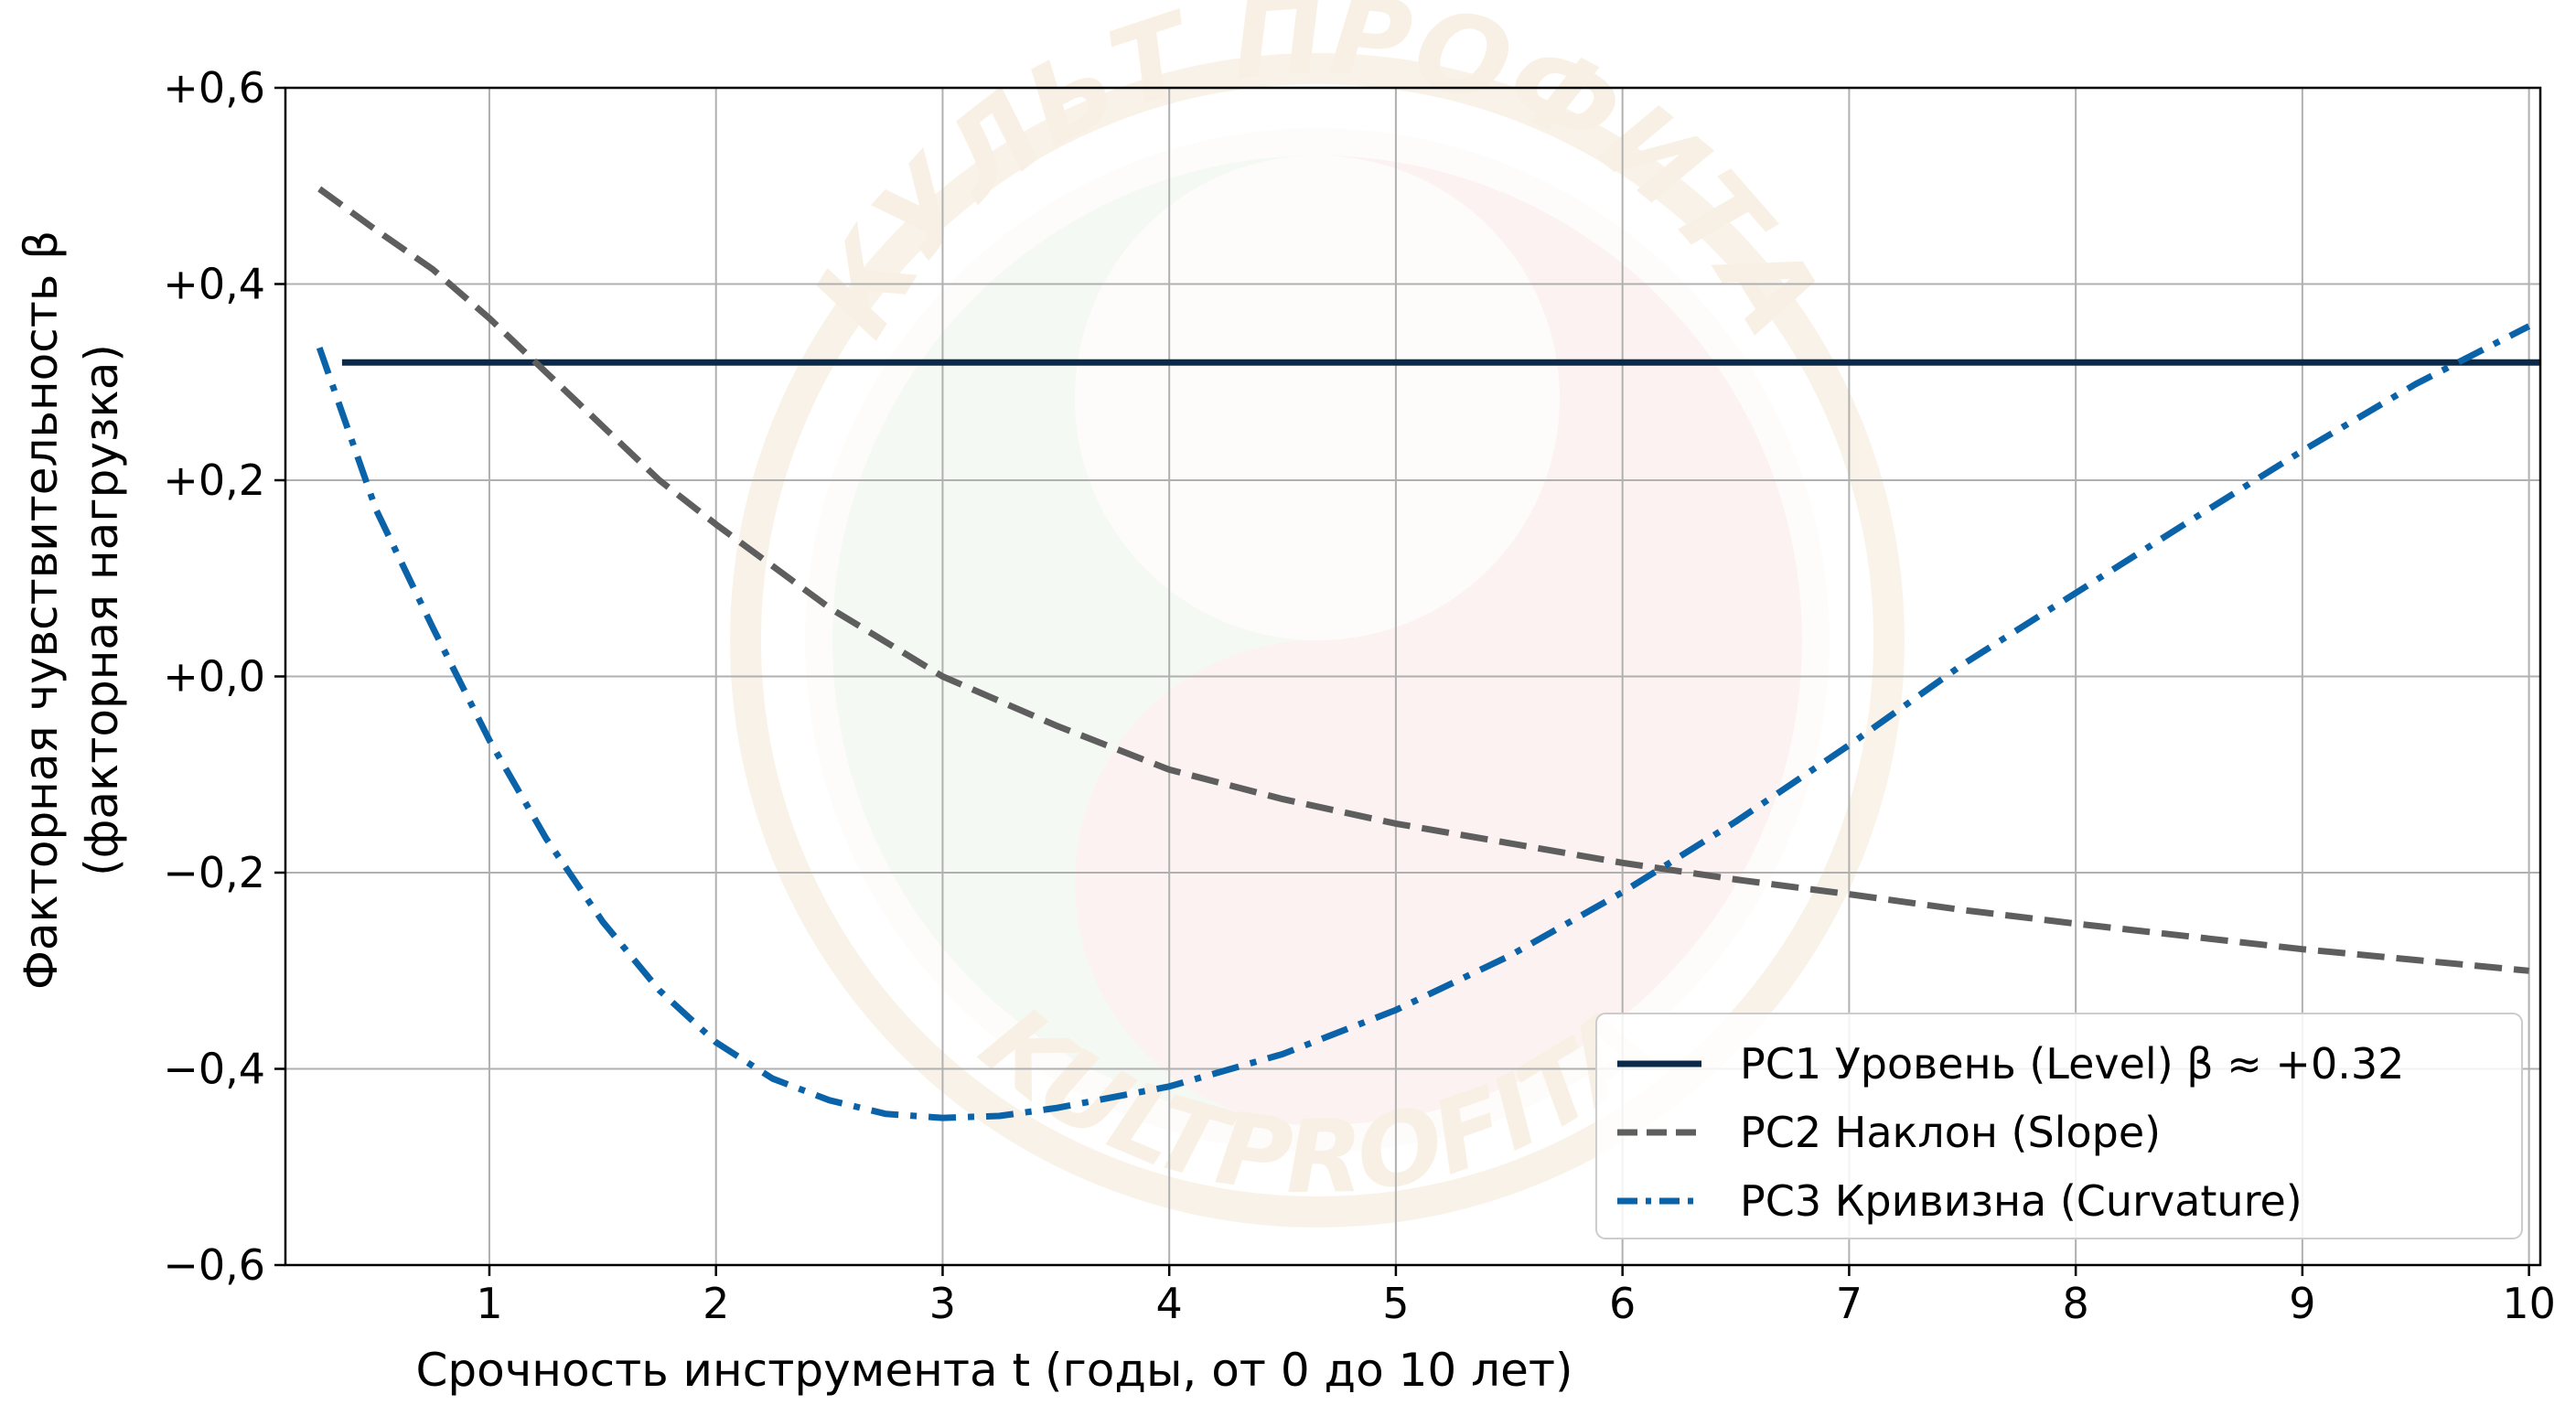 This screenshot has width=2576, height=1405. I want to click on y-tick-label: +0,4, so click(214, 284).